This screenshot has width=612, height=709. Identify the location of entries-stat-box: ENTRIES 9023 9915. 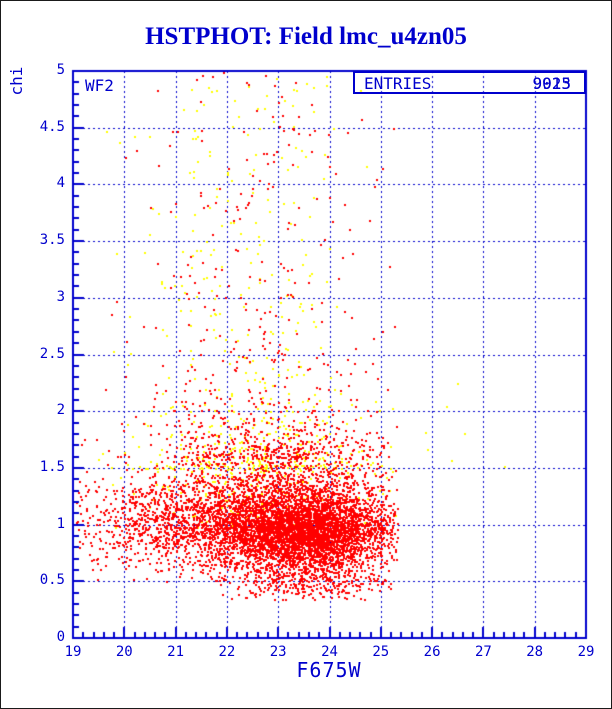
(469, 82).